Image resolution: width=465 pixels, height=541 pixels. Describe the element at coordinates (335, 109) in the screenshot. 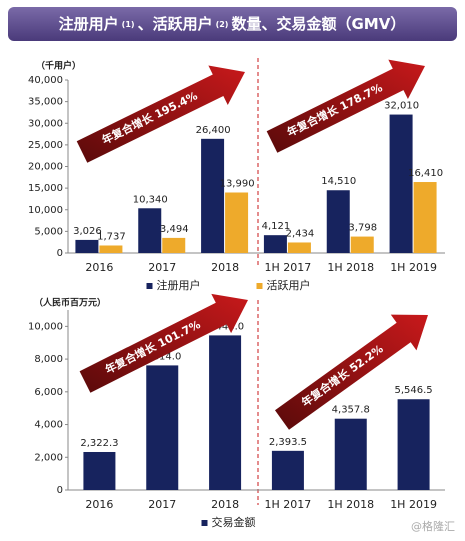

I see `annotation: 年复合增长 178.7%` at that location.